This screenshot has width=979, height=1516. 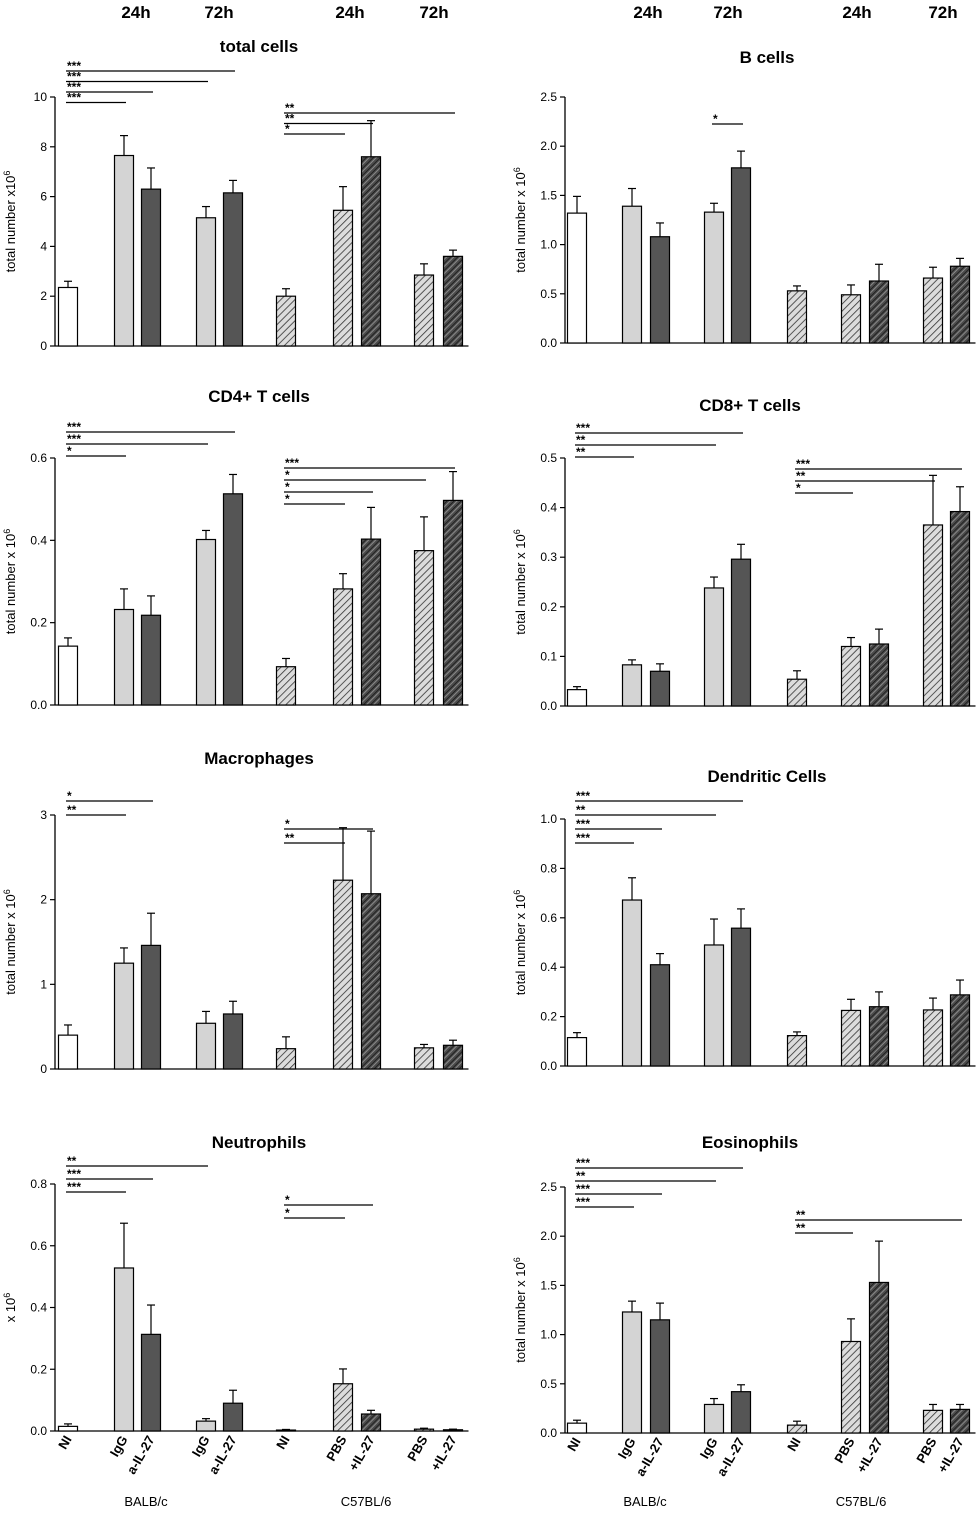 I want to click on time-label-72h-left-col2: 72h, so click(x=727, y=12).